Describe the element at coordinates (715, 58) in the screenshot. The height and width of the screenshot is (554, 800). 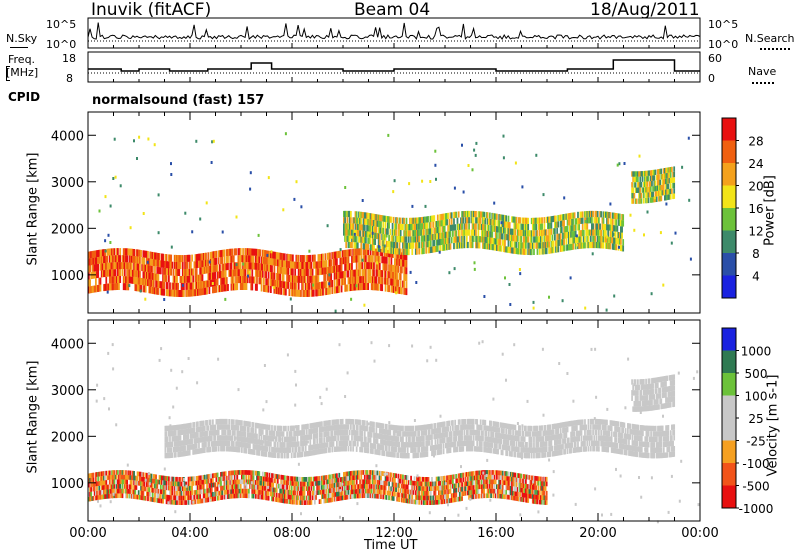
I see `nave-right-tick-top: 60` at that location.